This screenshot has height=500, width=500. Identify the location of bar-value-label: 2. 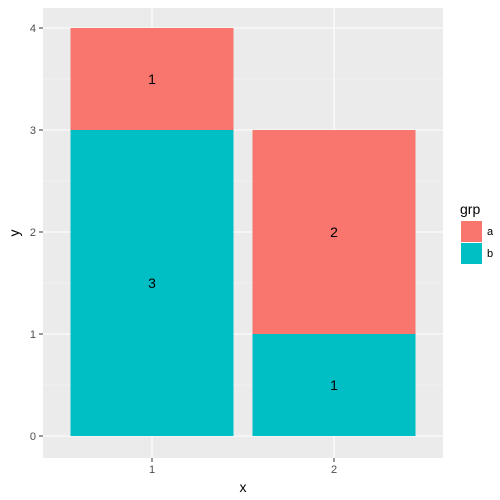
(334, 232).